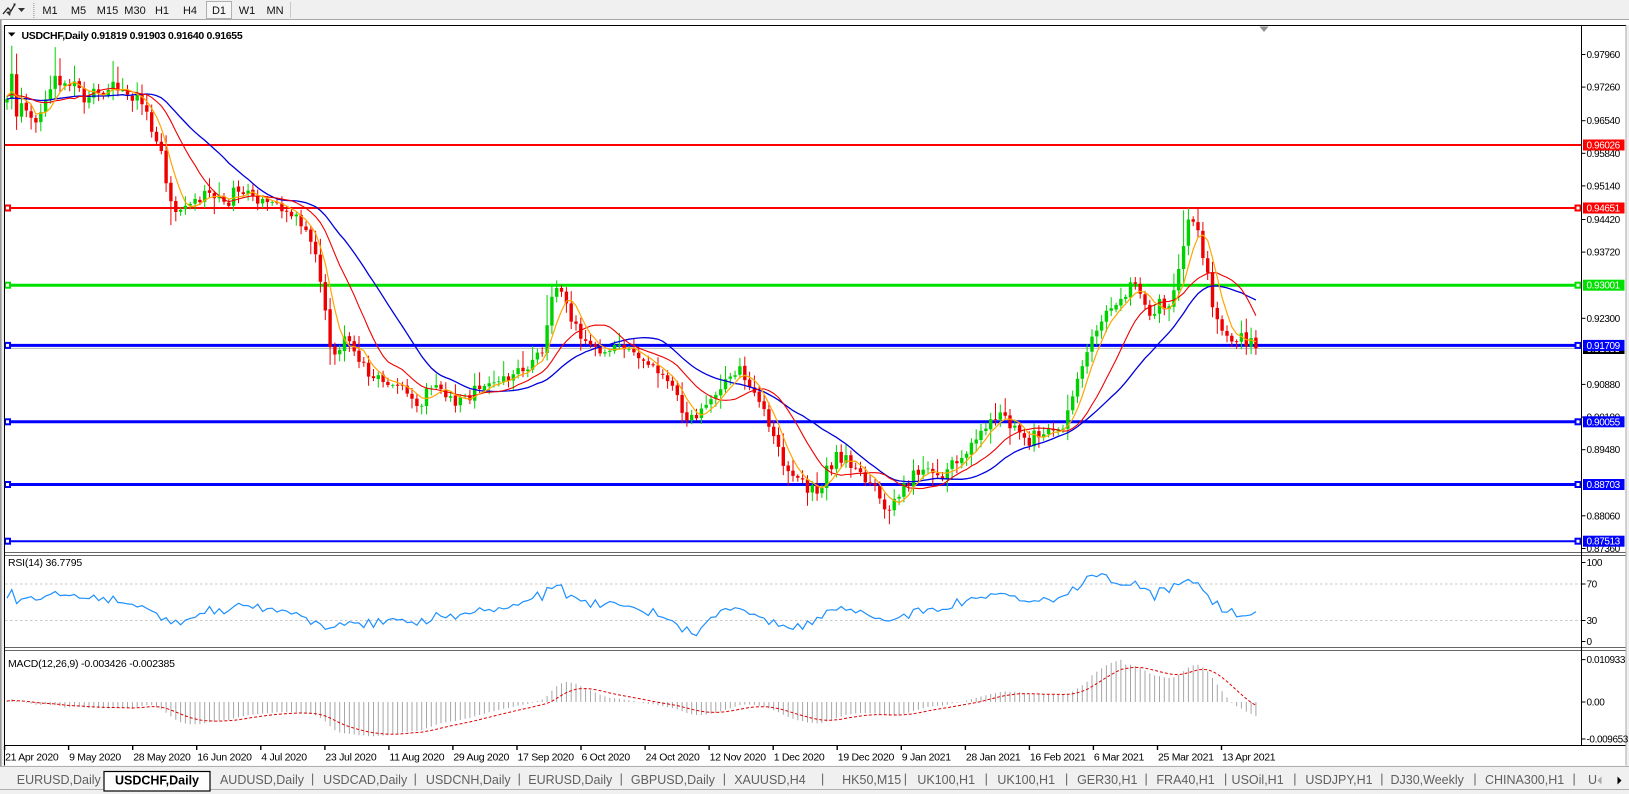  I want to click on svg-text: 28 May 2020, so click(162, 758).